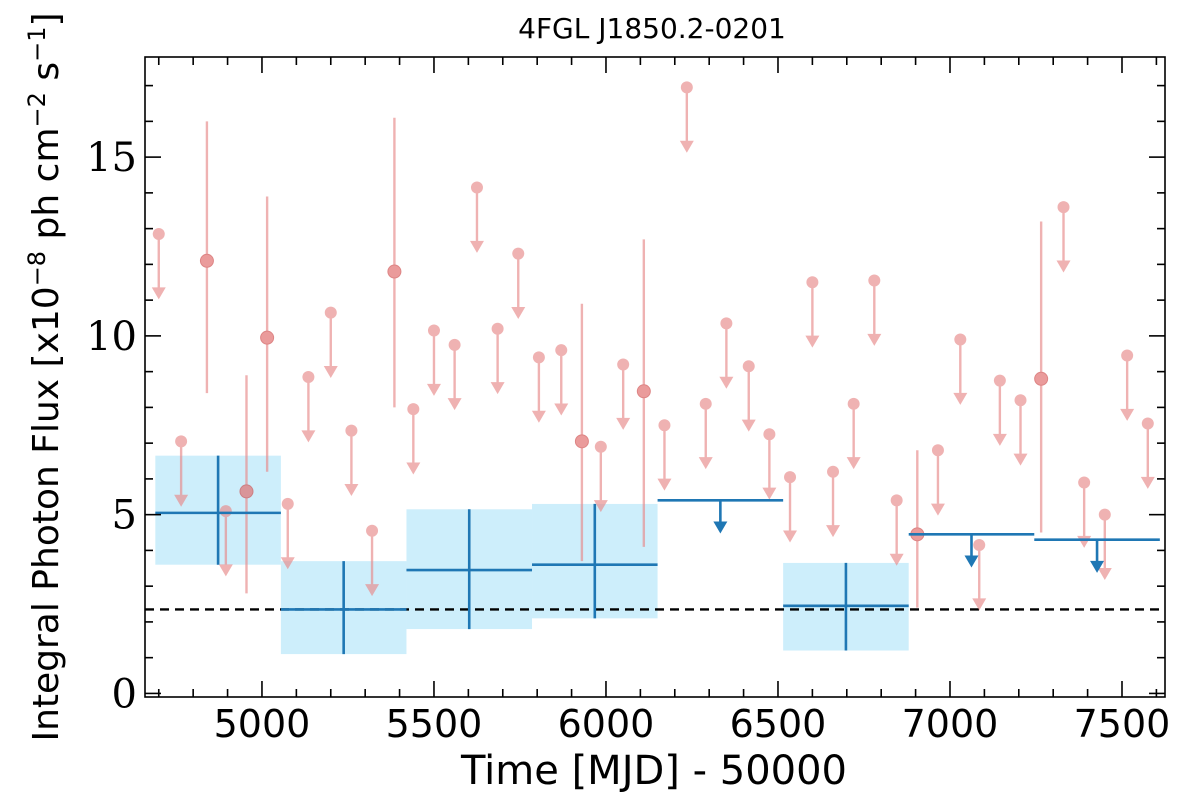  I want to click on x-tick-label: 6500, so click(778, 724).